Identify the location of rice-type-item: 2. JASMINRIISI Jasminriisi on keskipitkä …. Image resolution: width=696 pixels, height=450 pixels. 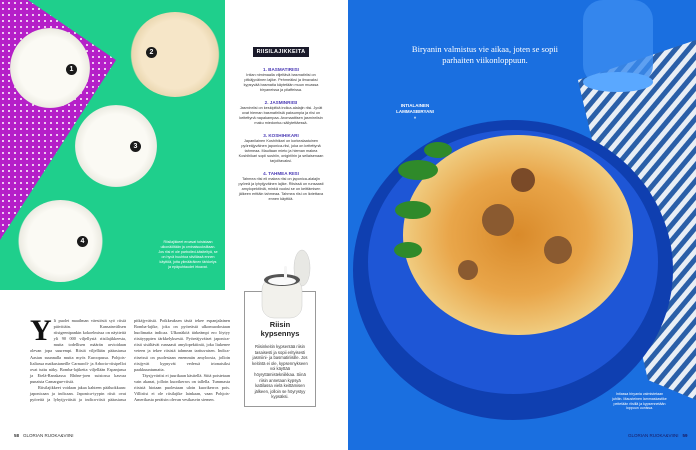
(281, 113).